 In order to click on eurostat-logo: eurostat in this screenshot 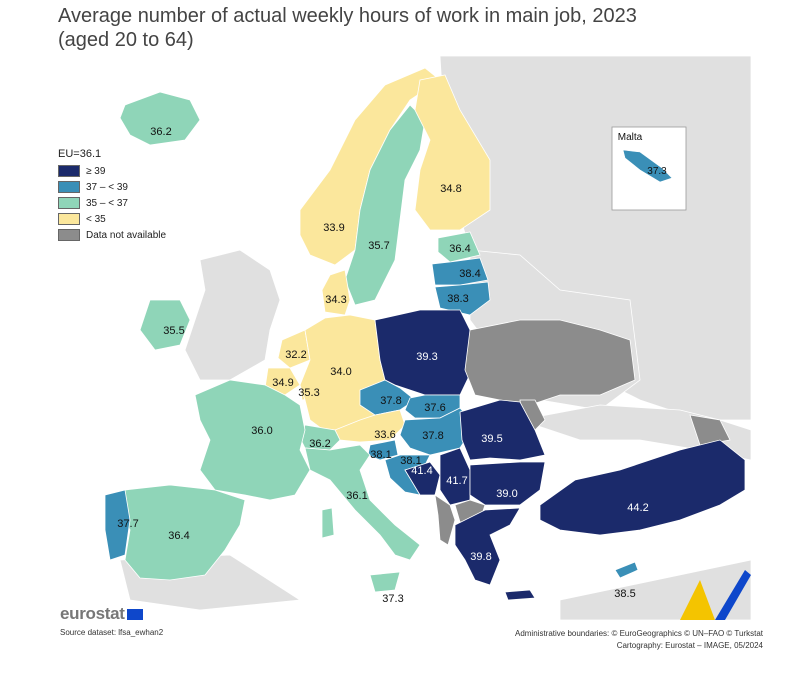, I will do `click(101, 614)`.